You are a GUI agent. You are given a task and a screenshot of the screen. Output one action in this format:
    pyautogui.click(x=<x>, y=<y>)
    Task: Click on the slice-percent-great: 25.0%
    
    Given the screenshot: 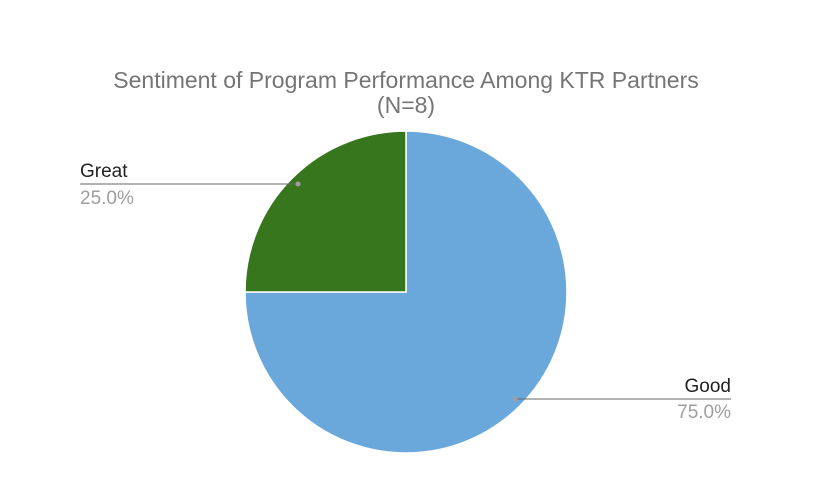 What is the action you would take?
    pyautogui.click(x=107, y=198)
    